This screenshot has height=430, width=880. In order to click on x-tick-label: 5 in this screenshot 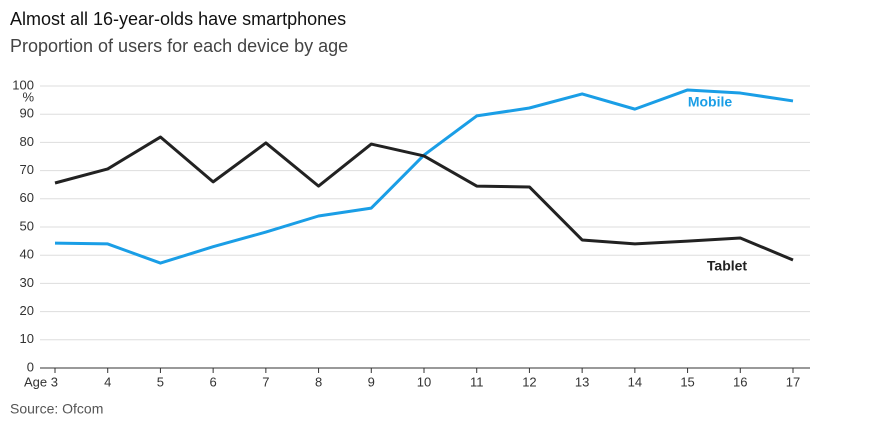, I will do `click(160, 381)`.